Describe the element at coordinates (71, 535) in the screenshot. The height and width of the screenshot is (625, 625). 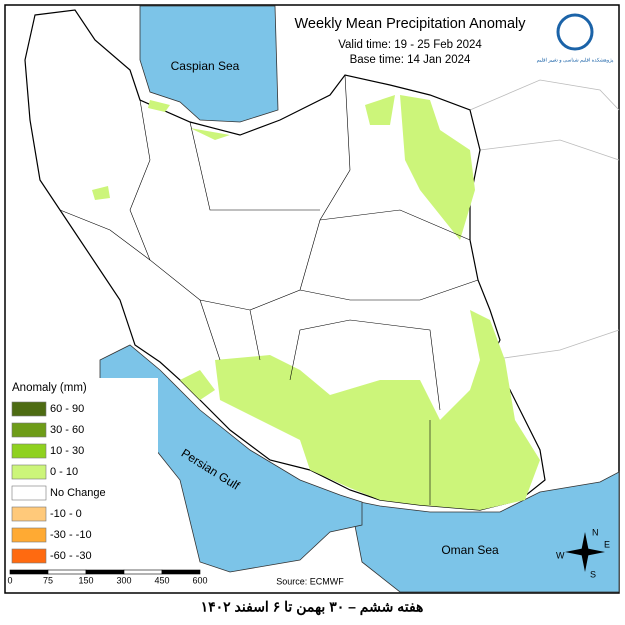
I see `legend-label: -30 - -10` at that location.